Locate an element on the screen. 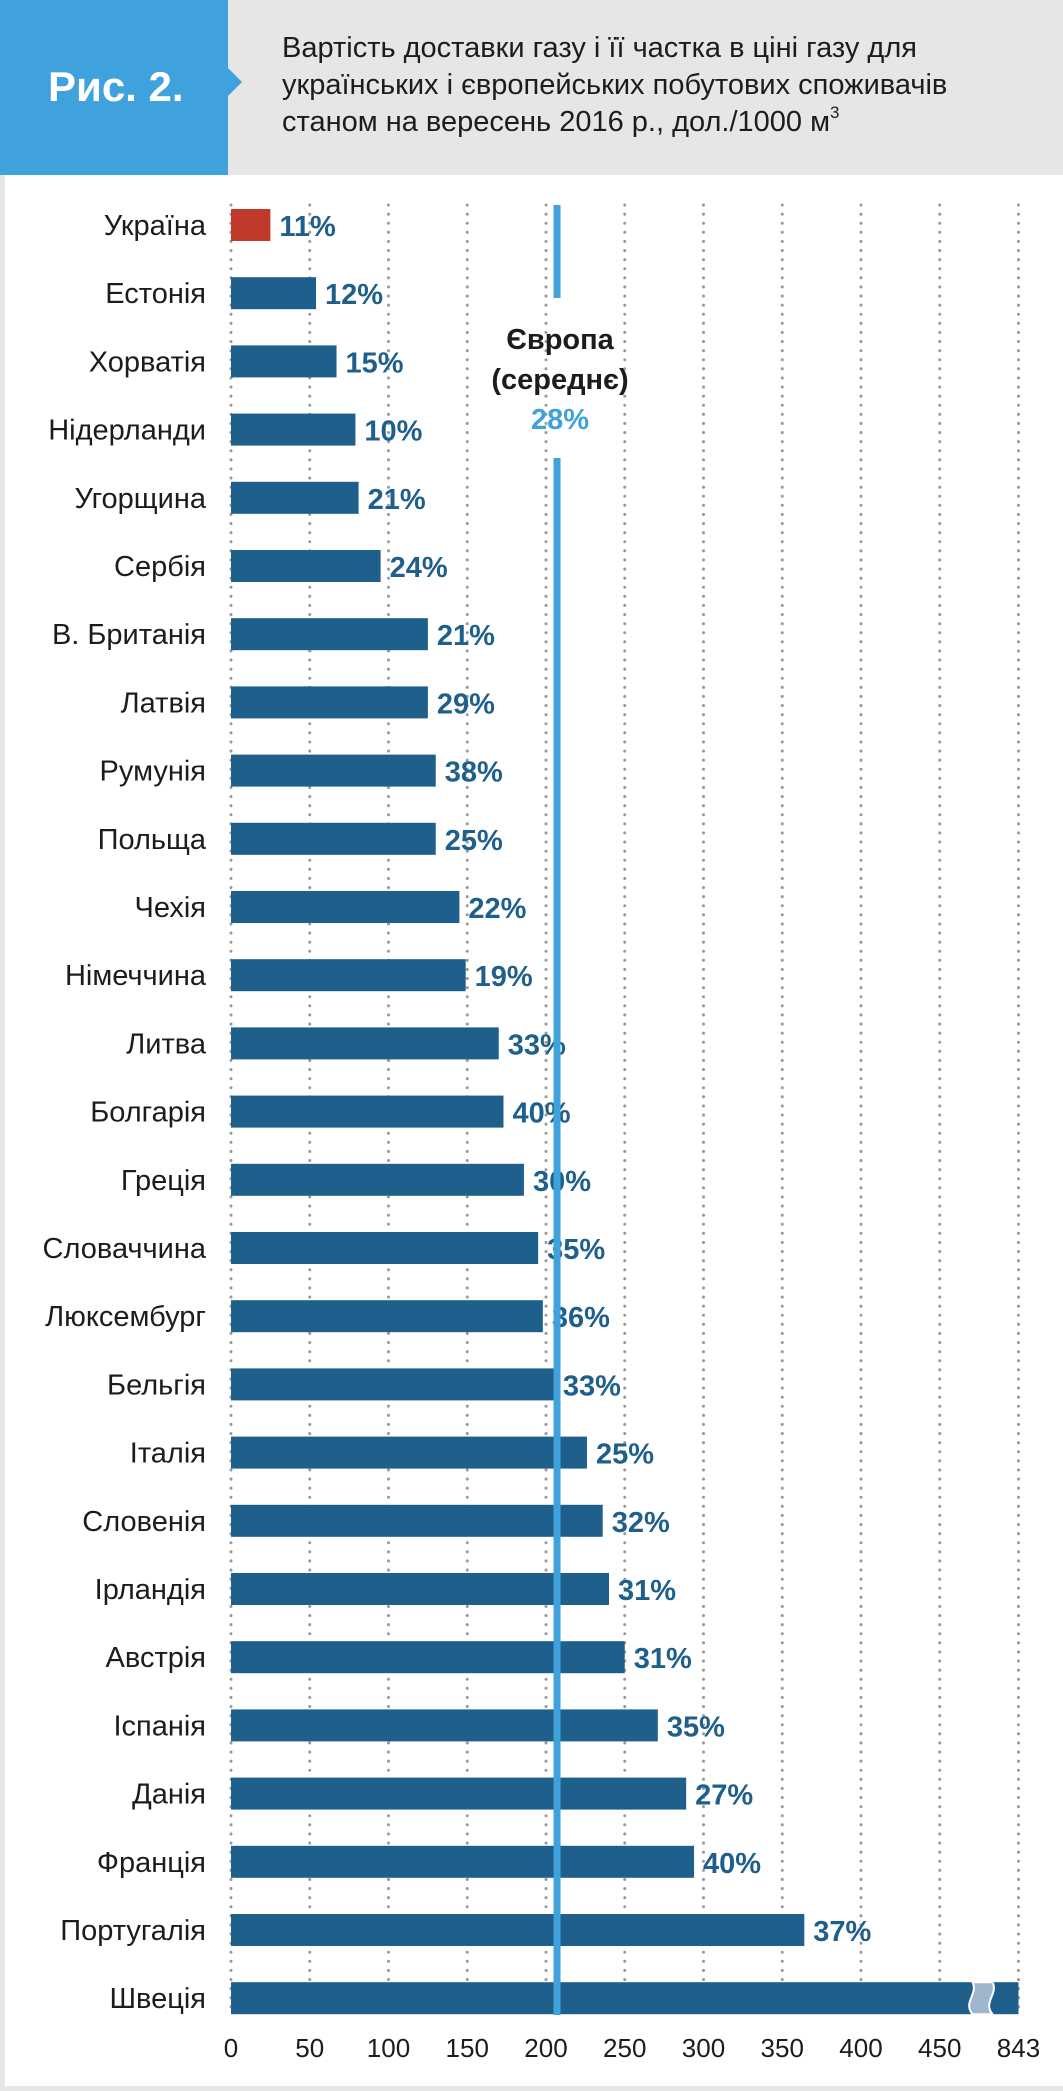 Image resolution: width=1063 pixels, height=2091 pixels. share-label: 33% is located at coordinates (592, 1386).